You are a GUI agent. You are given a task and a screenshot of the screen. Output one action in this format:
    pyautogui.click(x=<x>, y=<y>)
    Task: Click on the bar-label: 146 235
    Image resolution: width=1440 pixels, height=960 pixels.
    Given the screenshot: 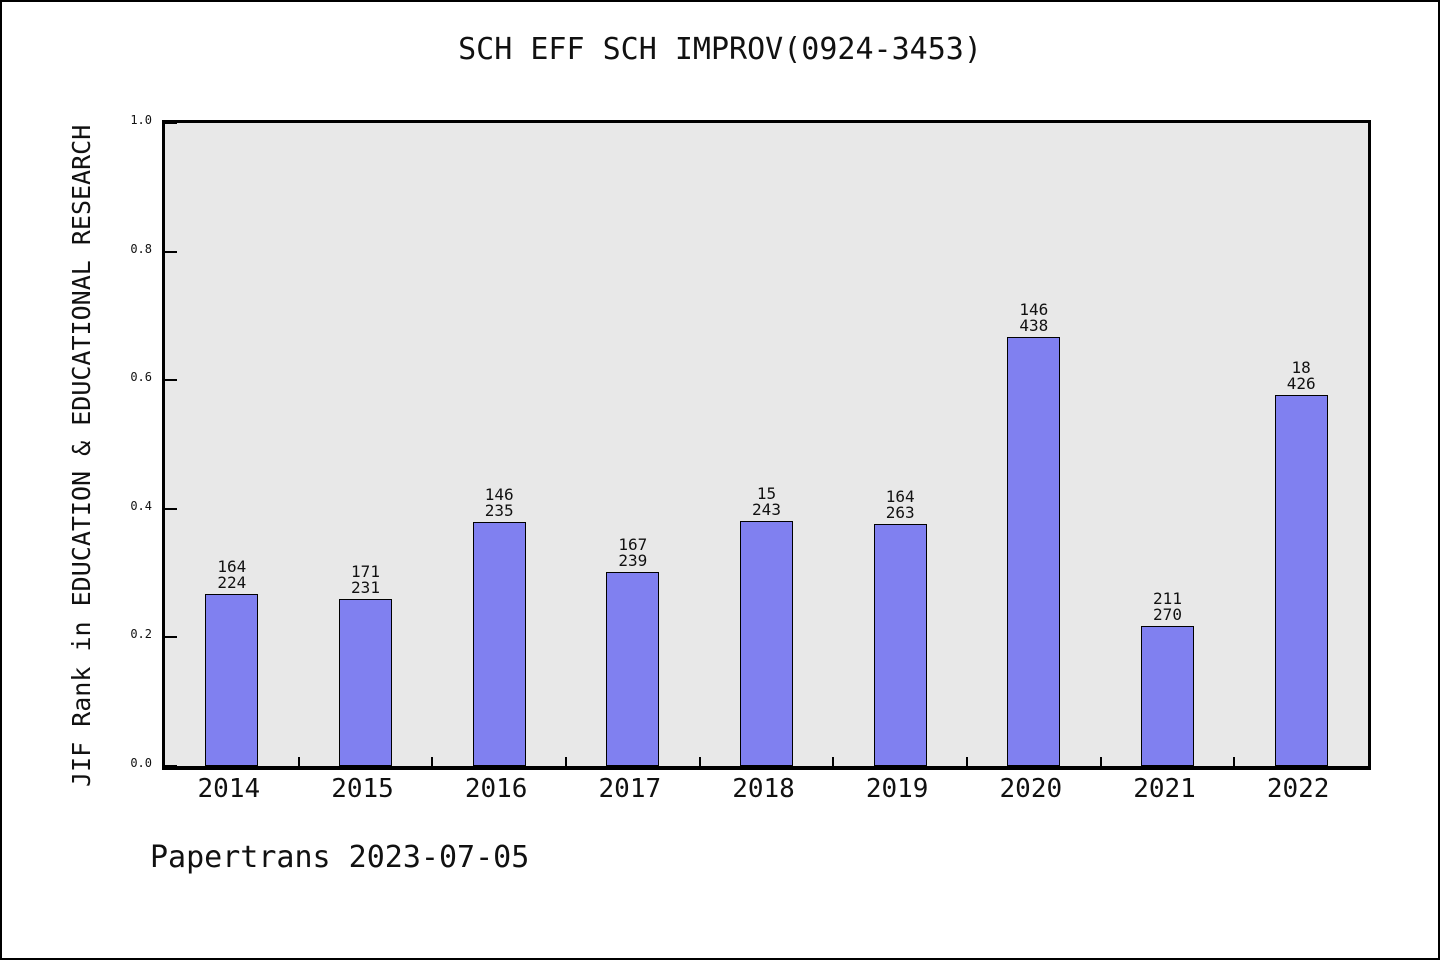 What is the action you would take?
    pyautogui.click(x=499, y=503)
    